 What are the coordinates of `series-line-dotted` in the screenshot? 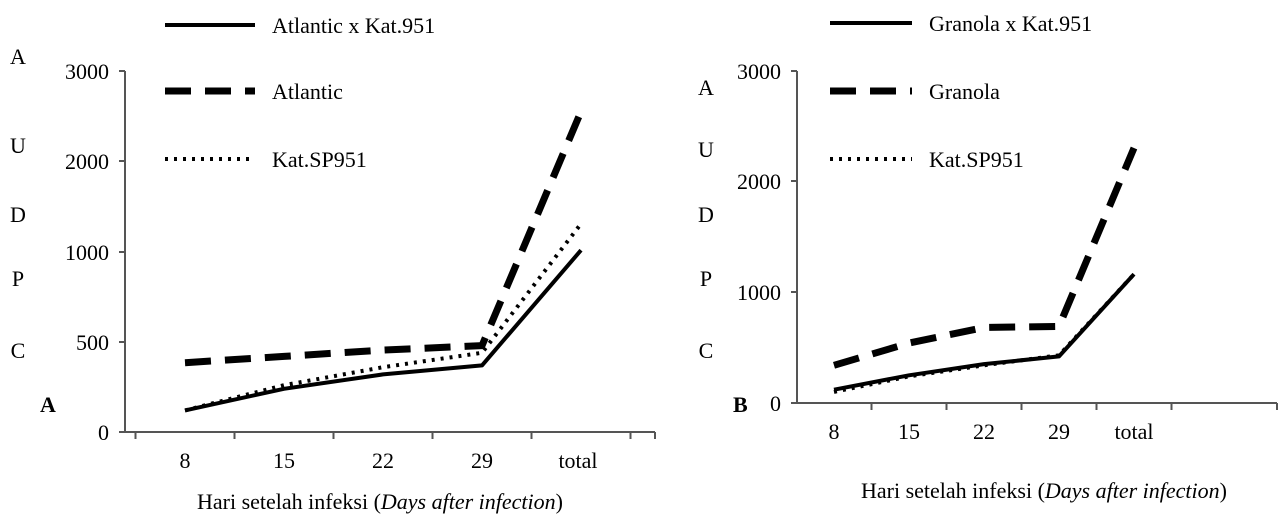 It's located at (984, 333).